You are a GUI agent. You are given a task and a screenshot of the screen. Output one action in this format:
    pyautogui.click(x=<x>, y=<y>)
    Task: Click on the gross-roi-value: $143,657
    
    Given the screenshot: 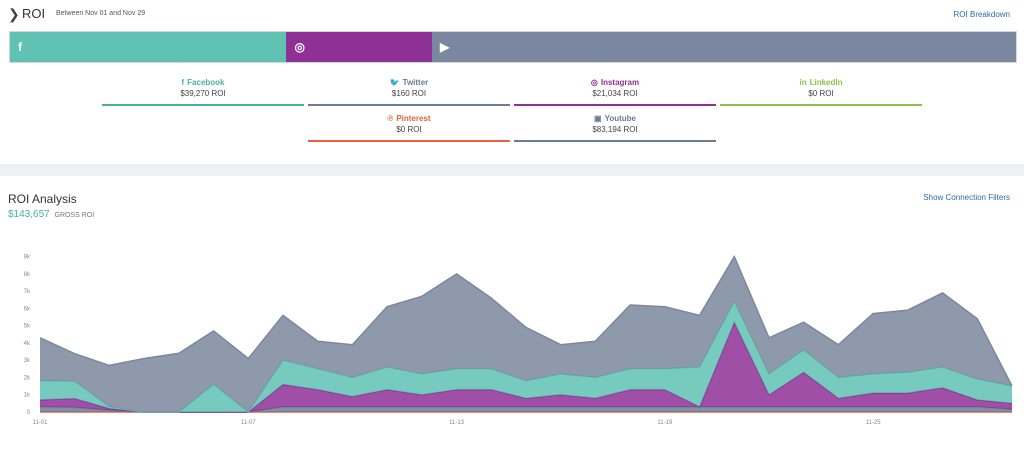 What is the action you would take?
    pyautogui.click(x=29, y=214)
    